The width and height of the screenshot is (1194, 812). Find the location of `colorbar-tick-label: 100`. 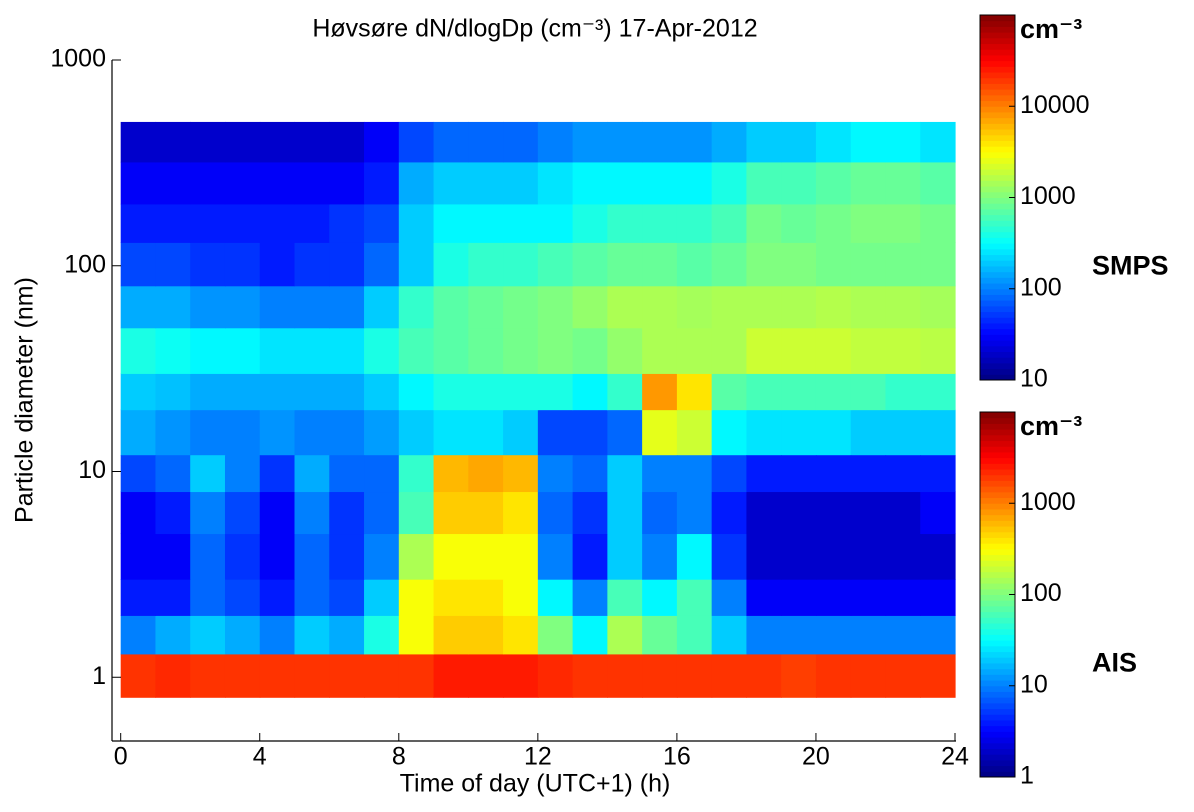

colorbar-tick-label: 100 is located at coordinates (1041, 287).